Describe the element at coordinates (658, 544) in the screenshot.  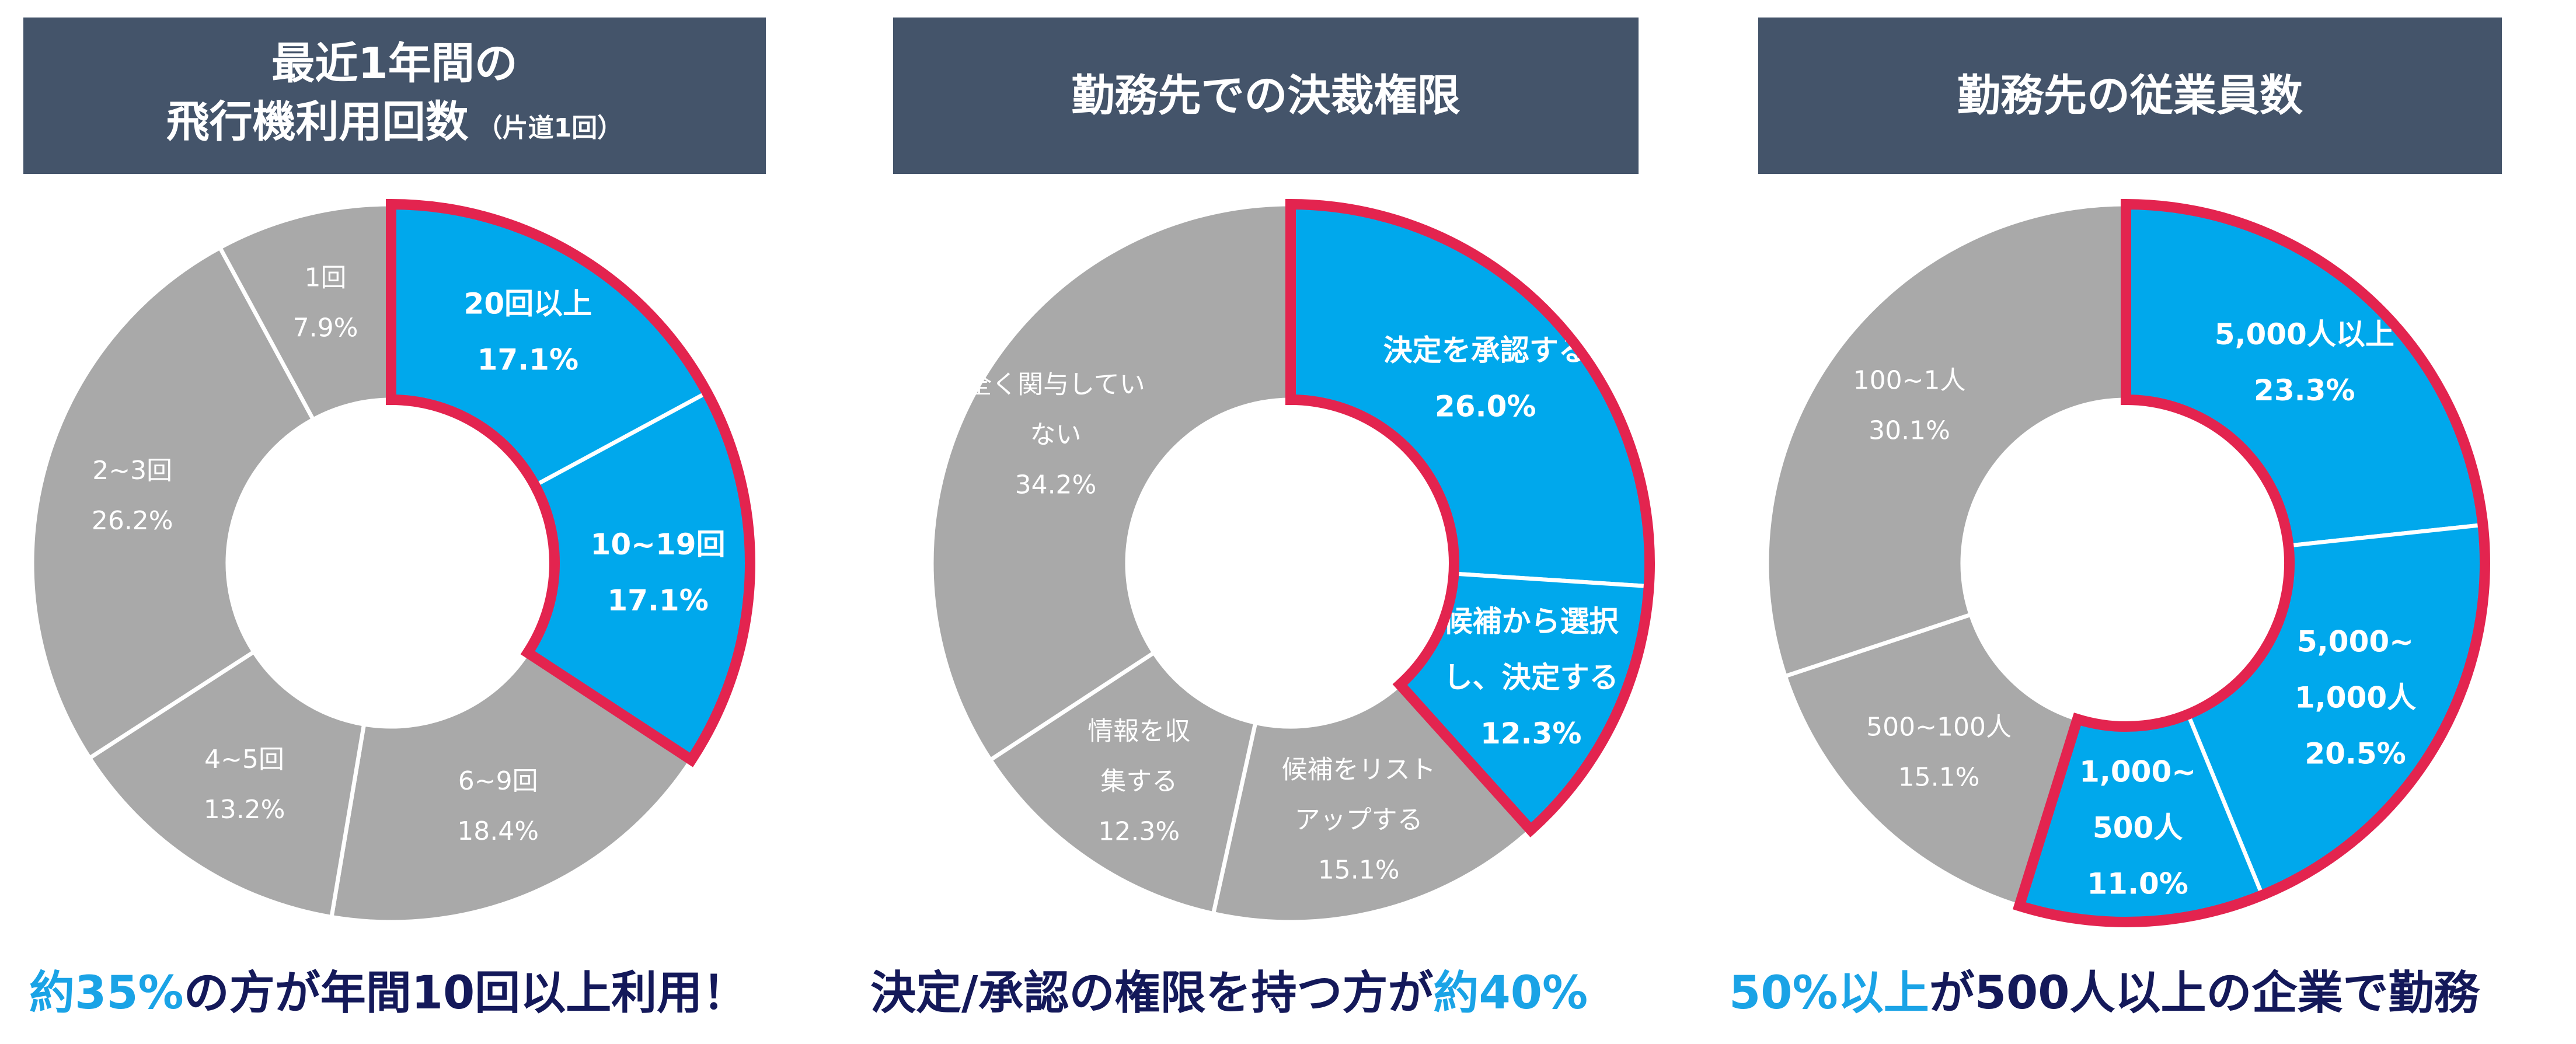
I see `slice-category-label: 10~19回` at that location.